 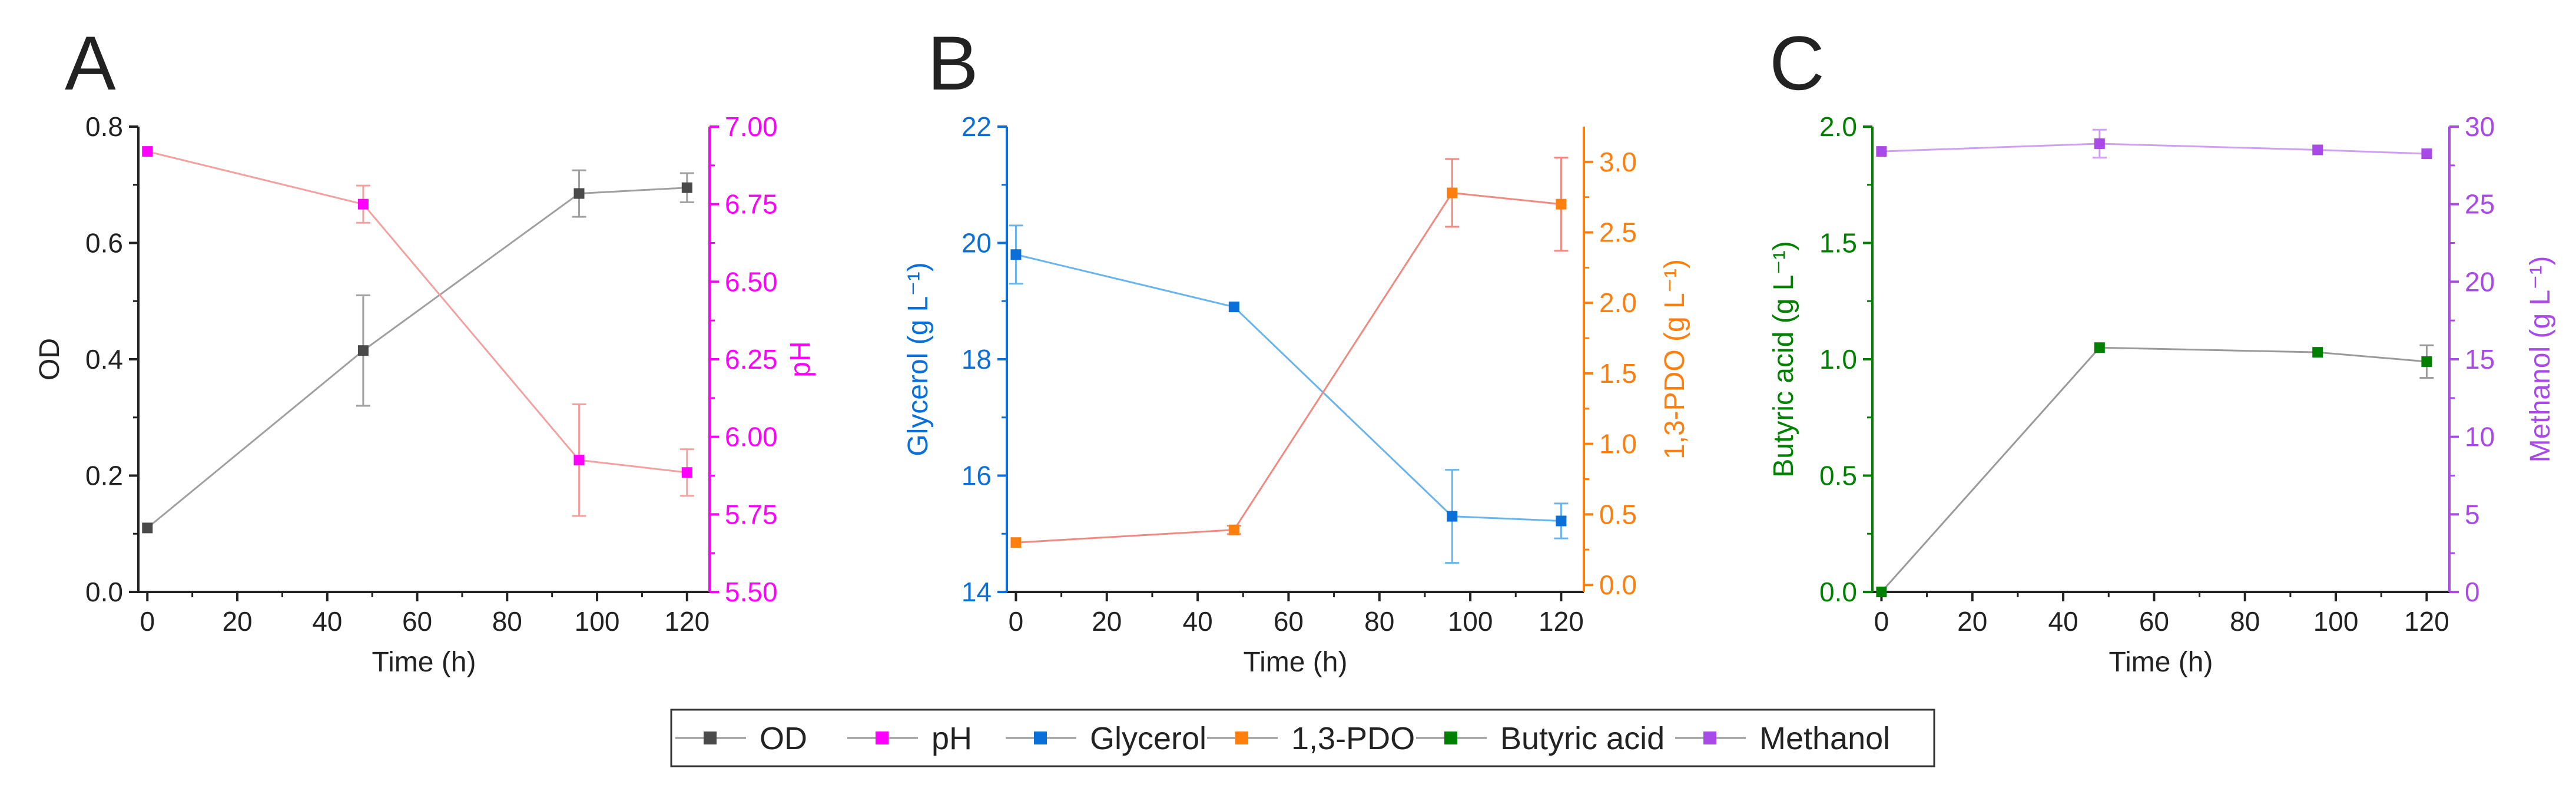 What do you see at coordinates (751, 204) in the screenshot?
I see `right-tick-label: 6.75` at bounding box center [751, 204].